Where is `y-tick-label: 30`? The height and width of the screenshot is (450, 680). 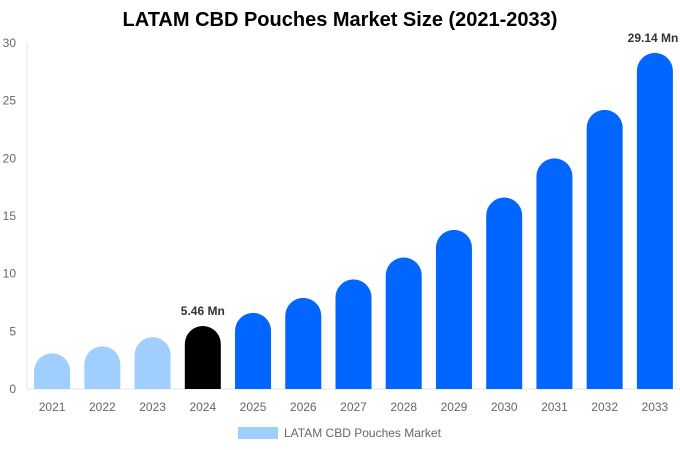 y-tick-label: 30 is located at coordinates (10, 43).